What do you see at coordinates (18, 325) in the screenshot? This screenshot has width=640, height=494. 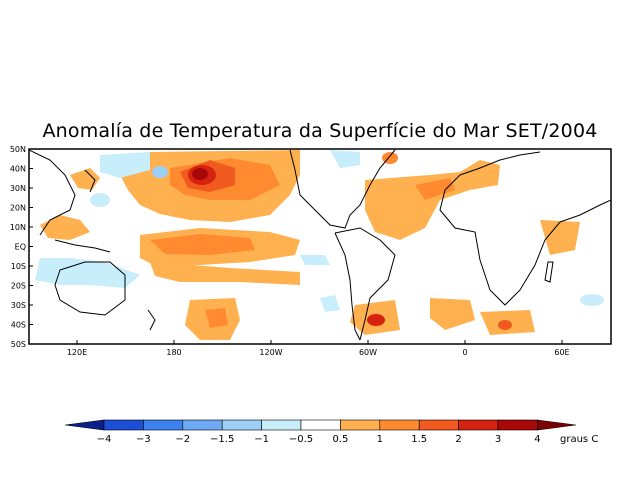 I see `lat-label-40s: 40S` at bounding box center [18, 325].